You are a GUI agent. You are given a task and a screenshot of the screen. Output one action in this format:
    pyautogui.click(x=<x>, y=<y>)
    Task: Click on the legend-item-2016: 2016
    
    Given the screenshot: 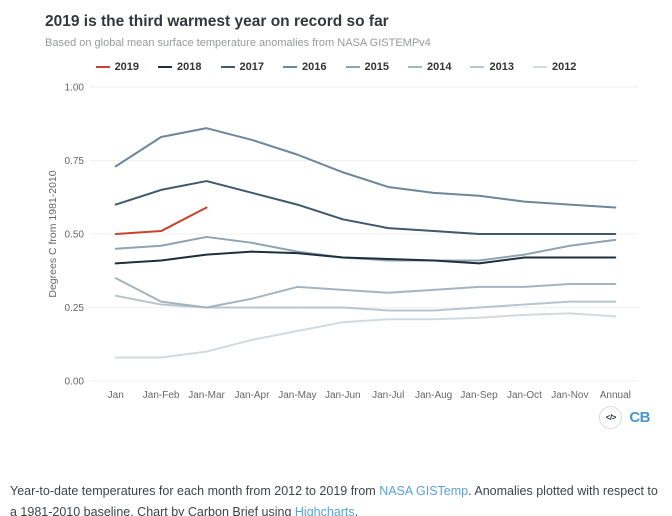 What is the action you would take?
    pyautogui.click(x=305, y=67)
    